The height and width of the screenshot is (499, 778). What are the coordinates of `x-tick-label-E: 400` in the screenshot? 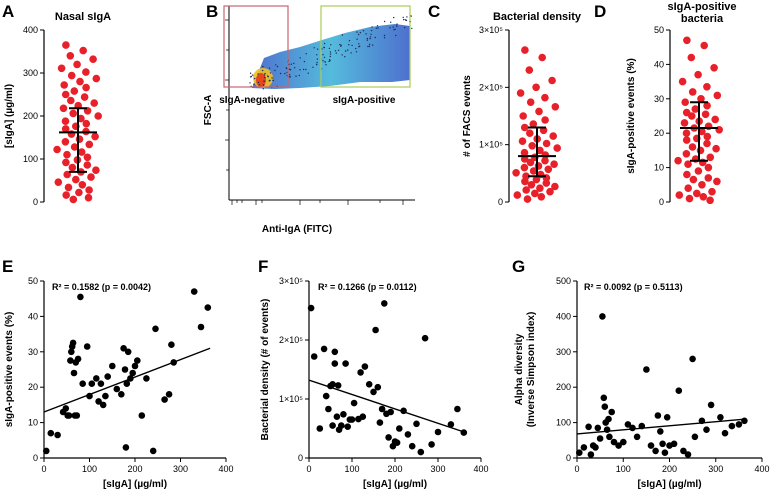 It's located at (225, 469).